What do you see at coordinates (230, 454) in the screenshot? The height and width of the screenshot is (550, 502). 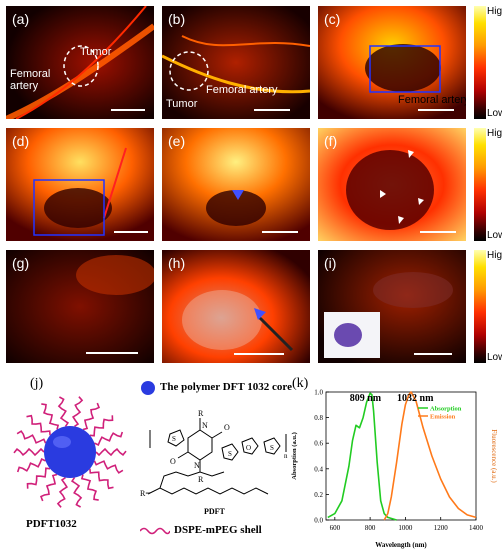 I see `s-atom-2: S` at bounding box center [230, 454].